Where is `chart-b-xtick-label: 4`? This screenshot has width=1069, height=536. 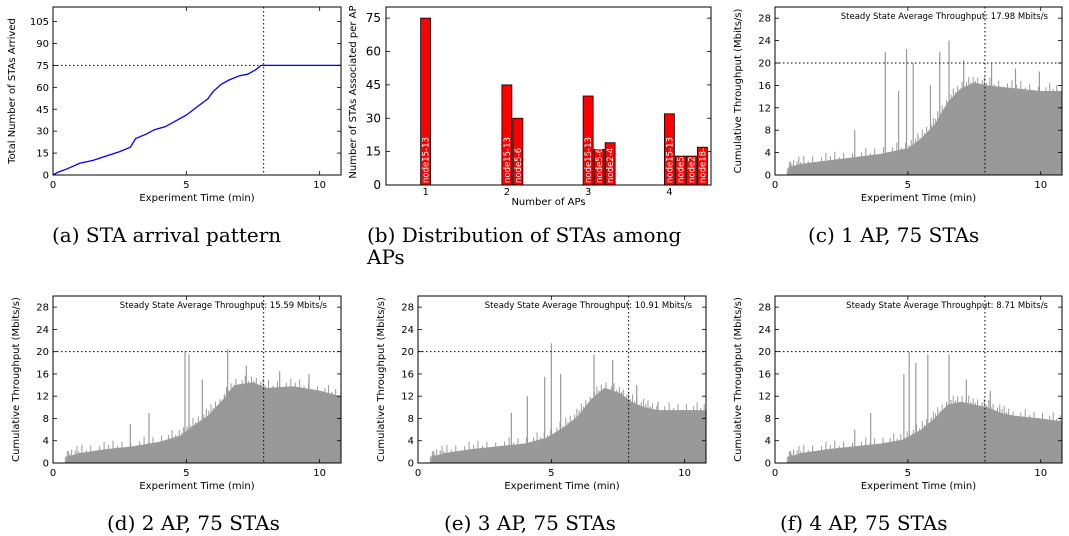
chart-b-xtick-label: 4 is located at coordinates (669, 192).